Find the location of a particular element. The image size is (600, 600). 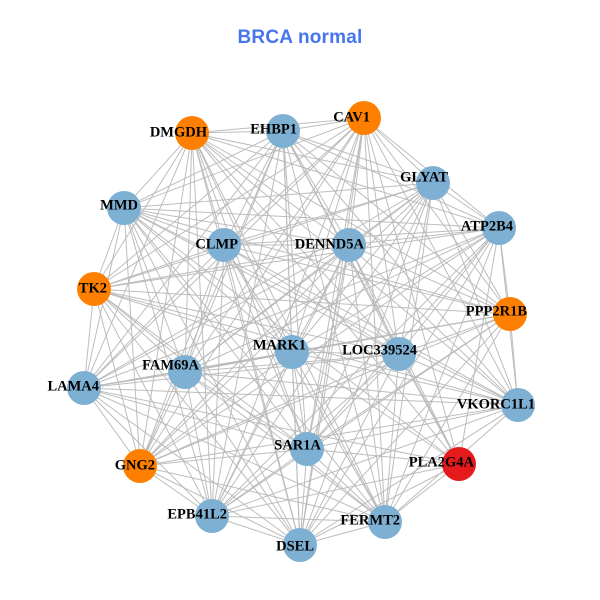

graph-node-fermt2: FERMT2 is located at coordinates (371, 522).